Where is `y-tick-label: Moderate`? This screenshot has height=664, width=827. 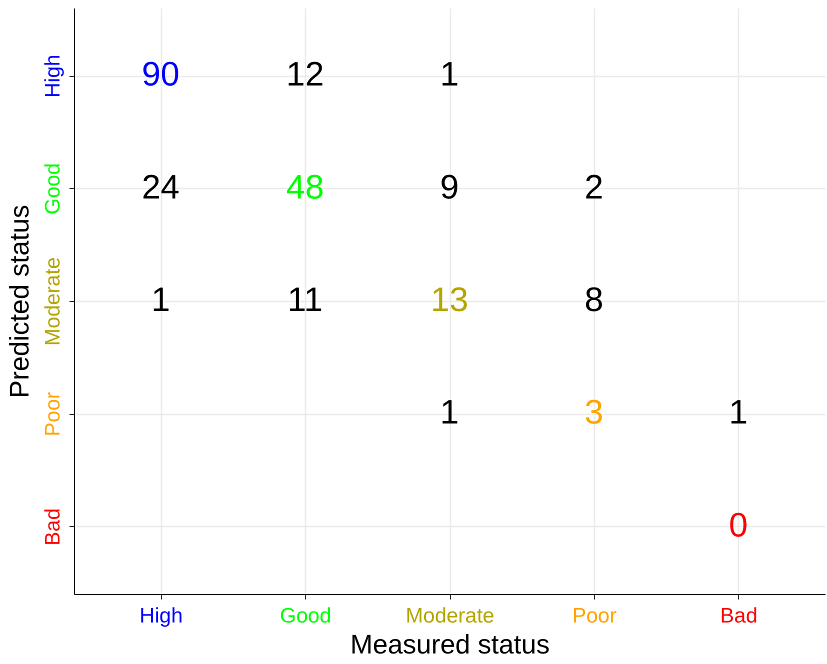 y-tick-label: Moderate is located at coordinates (53, 301).